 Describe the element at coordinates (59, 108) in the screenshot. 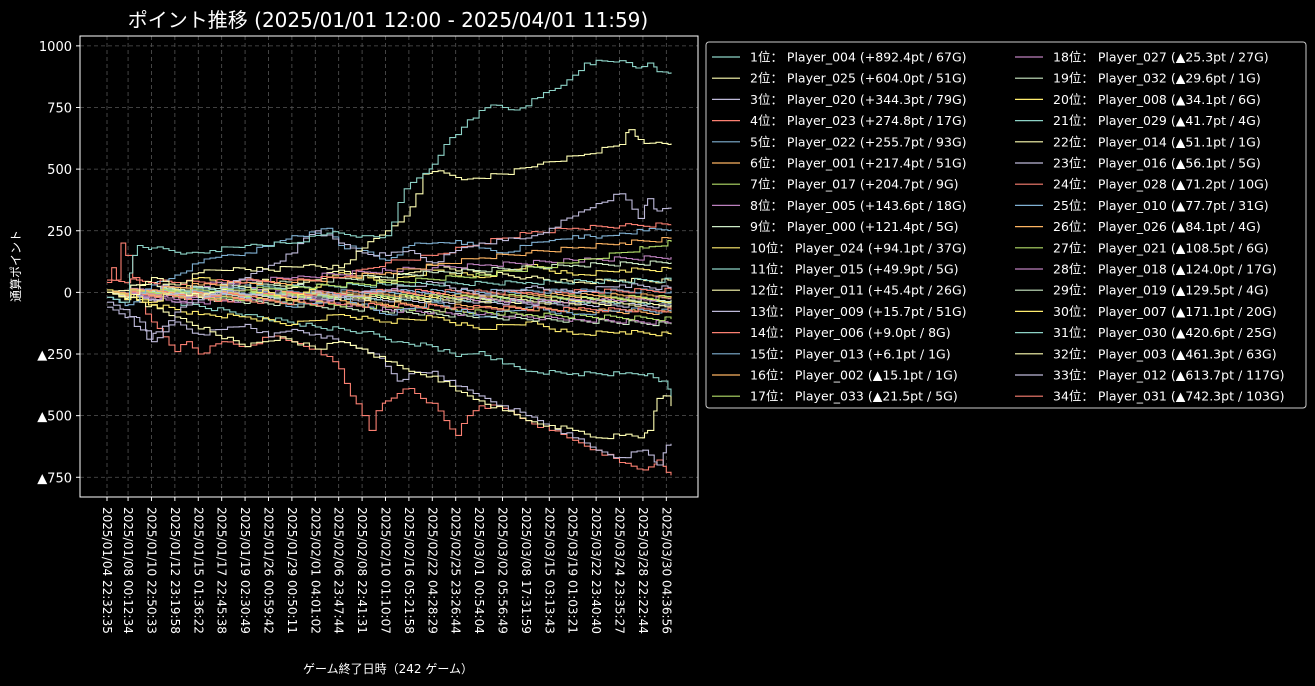

I see `y-tick-label: 750` at that location.